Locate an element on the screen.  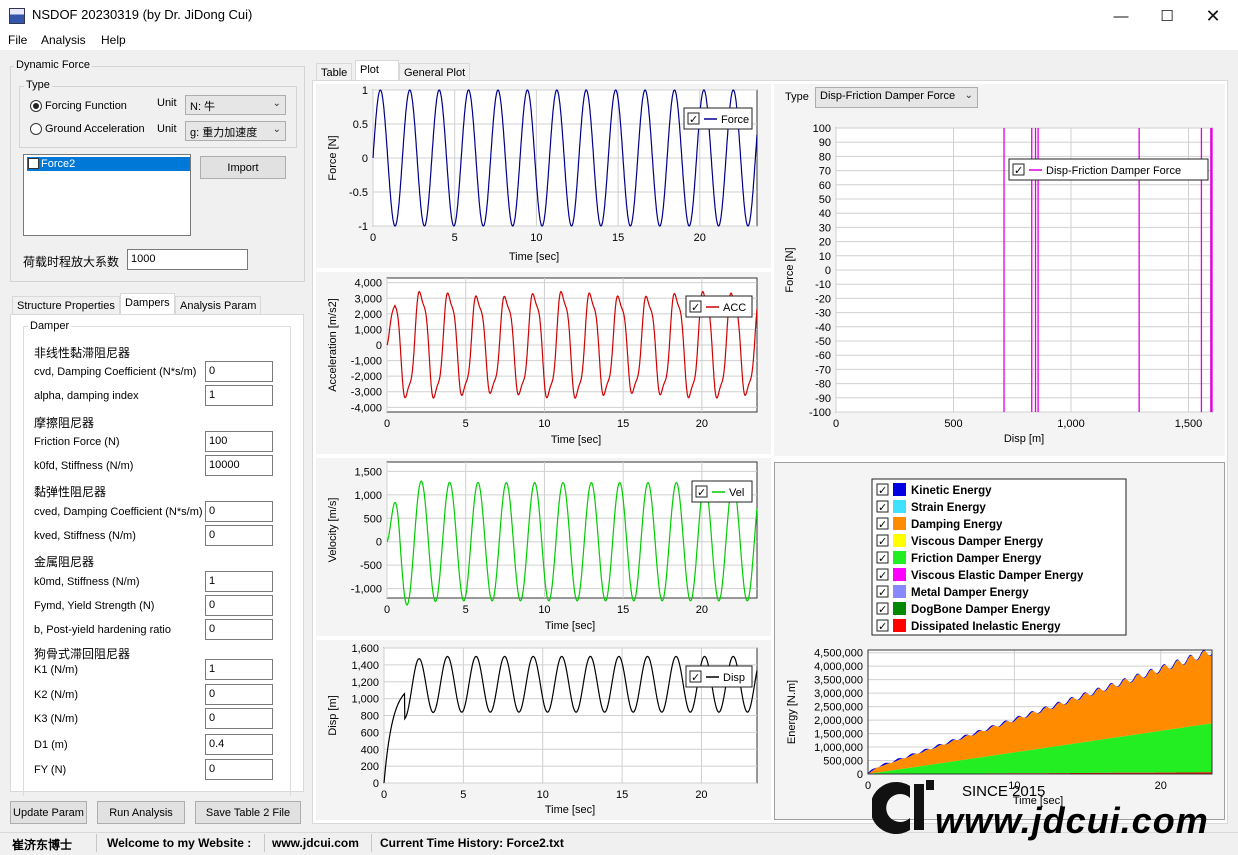
ground-acceleration-label: Ground Acceleration is located at coordinates (95, 129).